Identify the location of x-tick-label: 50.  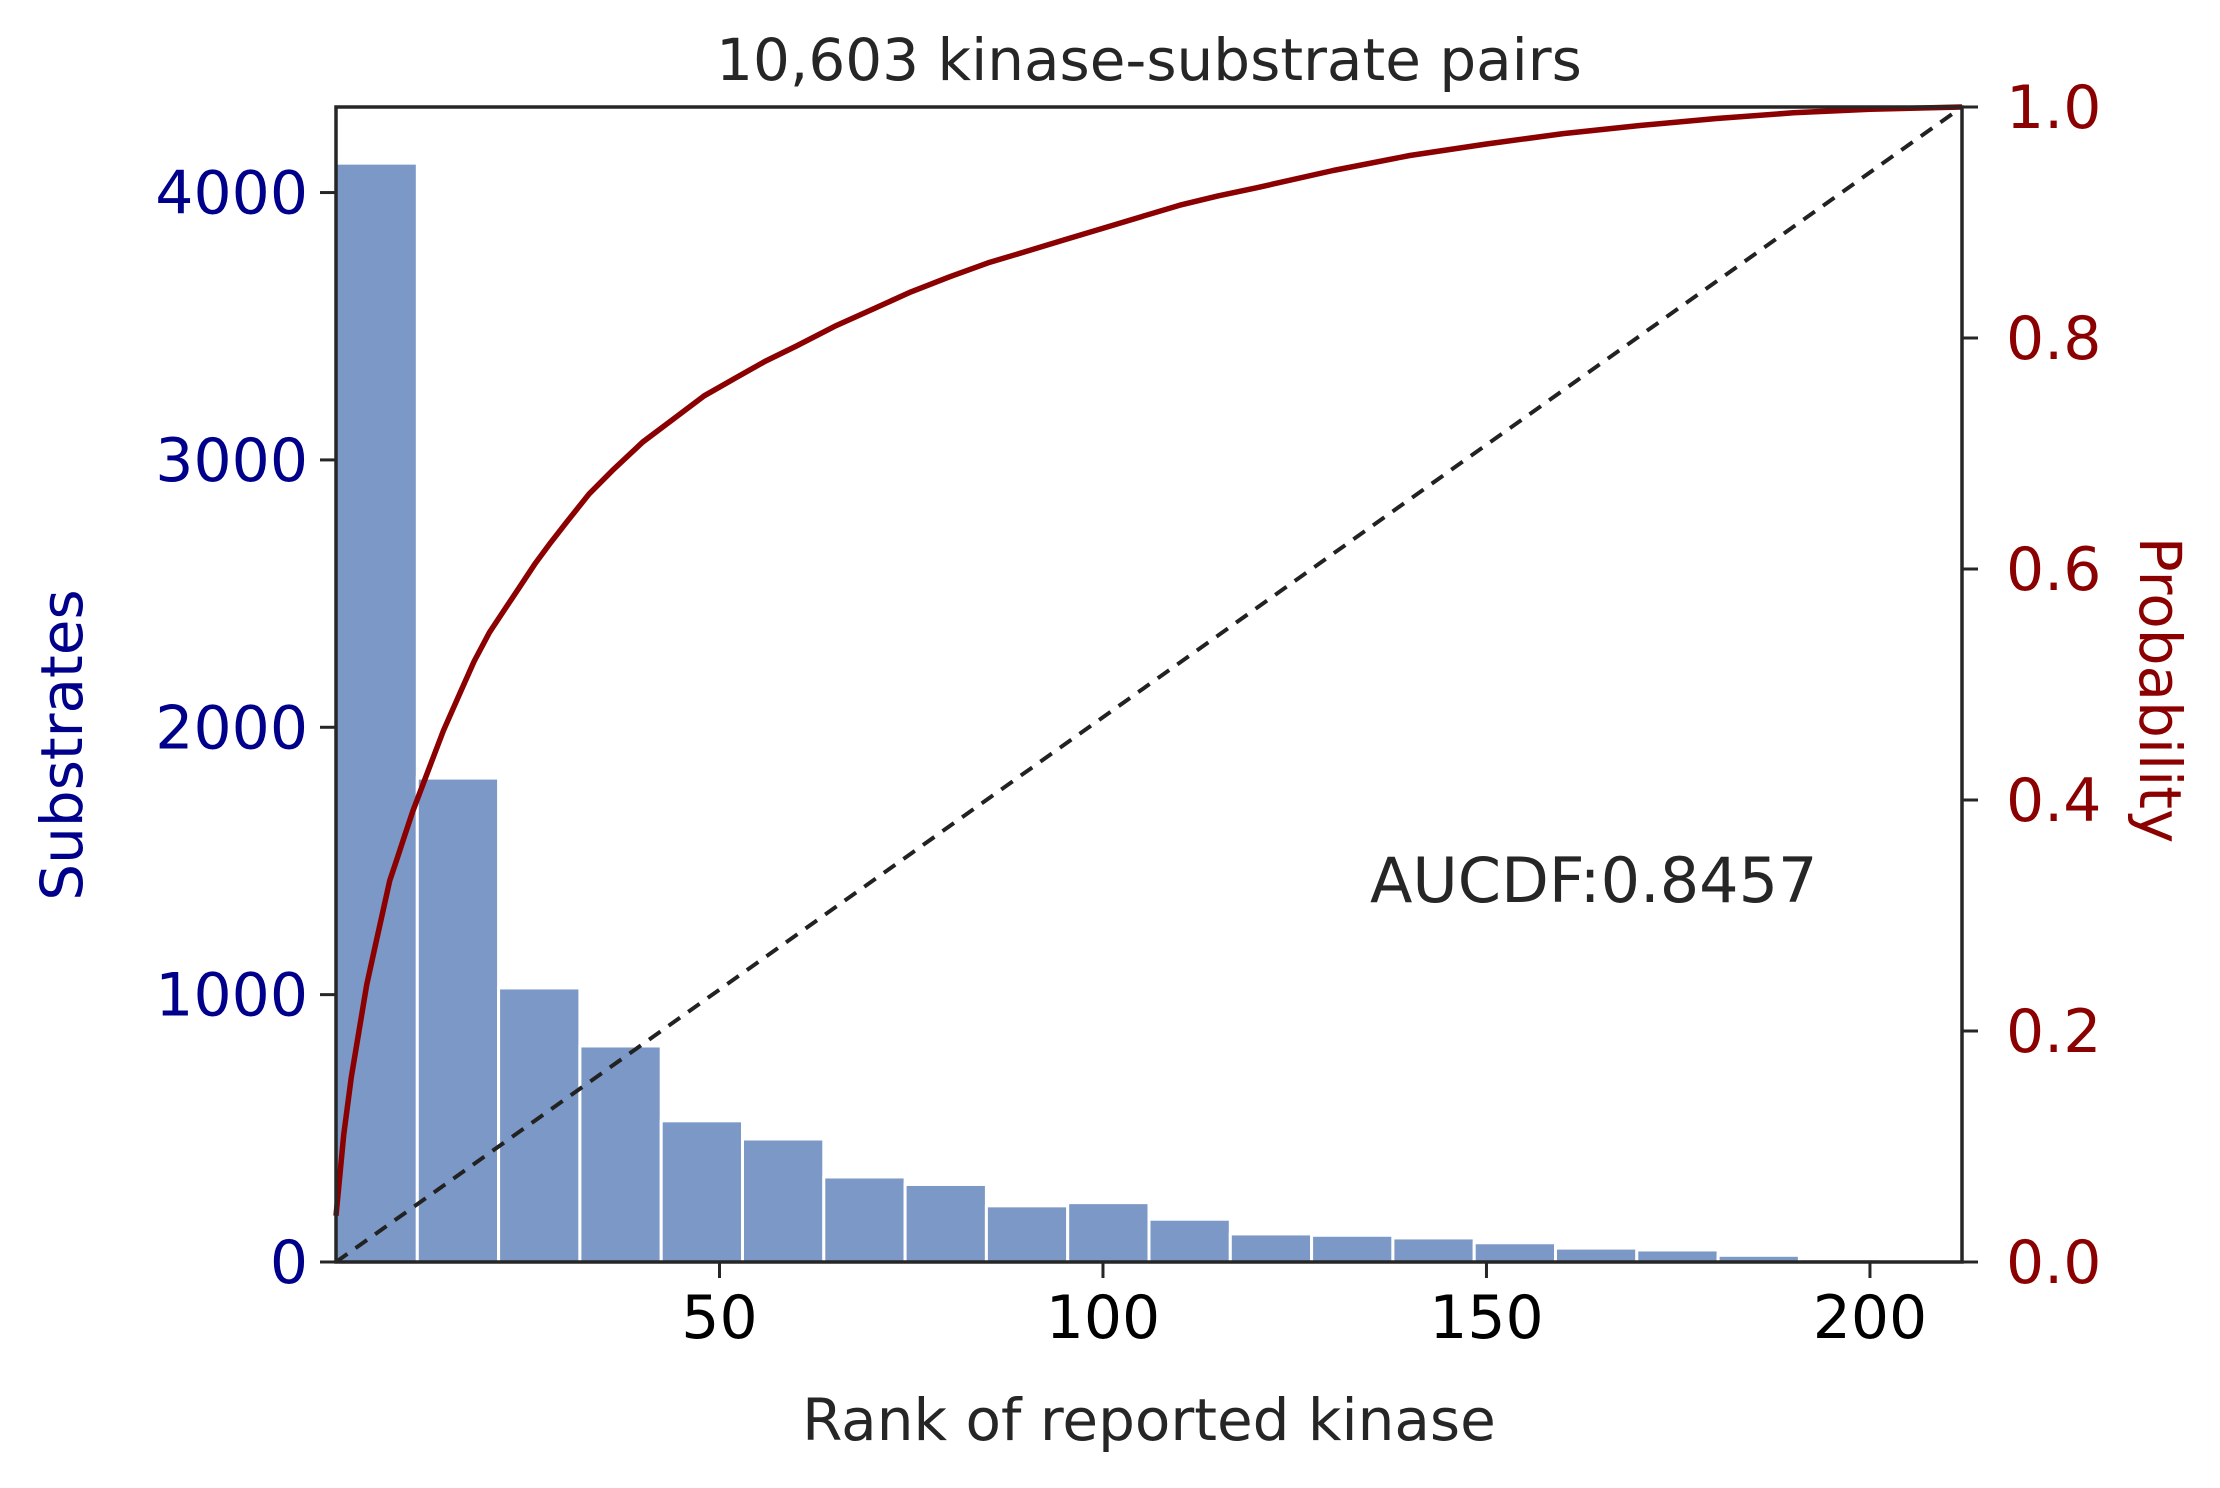
(719, 1318).